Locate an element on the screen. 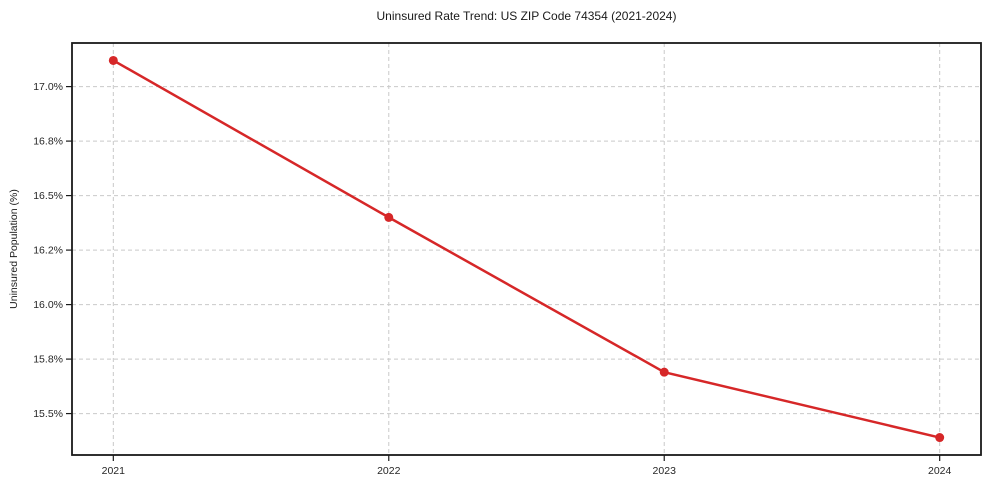 This screenshot has width=989, height=490. x-tick-label: 2024 is located at coordinates (940, 471).